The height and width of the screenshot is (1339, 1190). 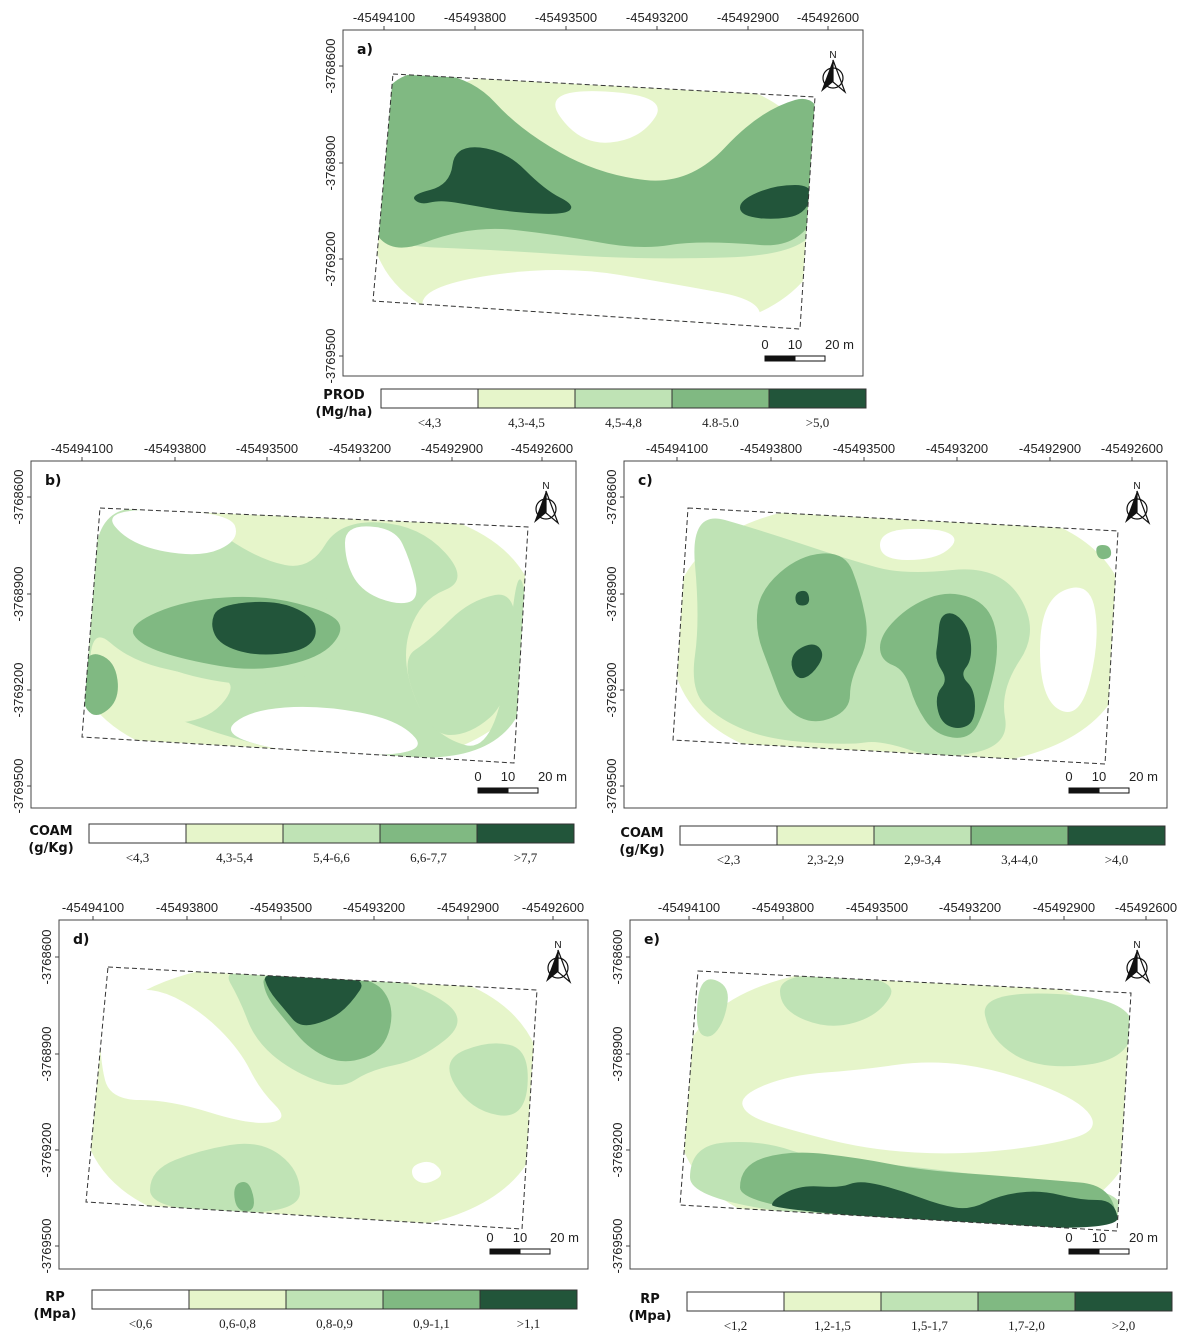 I want to click on legend-class-label: >5,0, so click(x=818, y=422).